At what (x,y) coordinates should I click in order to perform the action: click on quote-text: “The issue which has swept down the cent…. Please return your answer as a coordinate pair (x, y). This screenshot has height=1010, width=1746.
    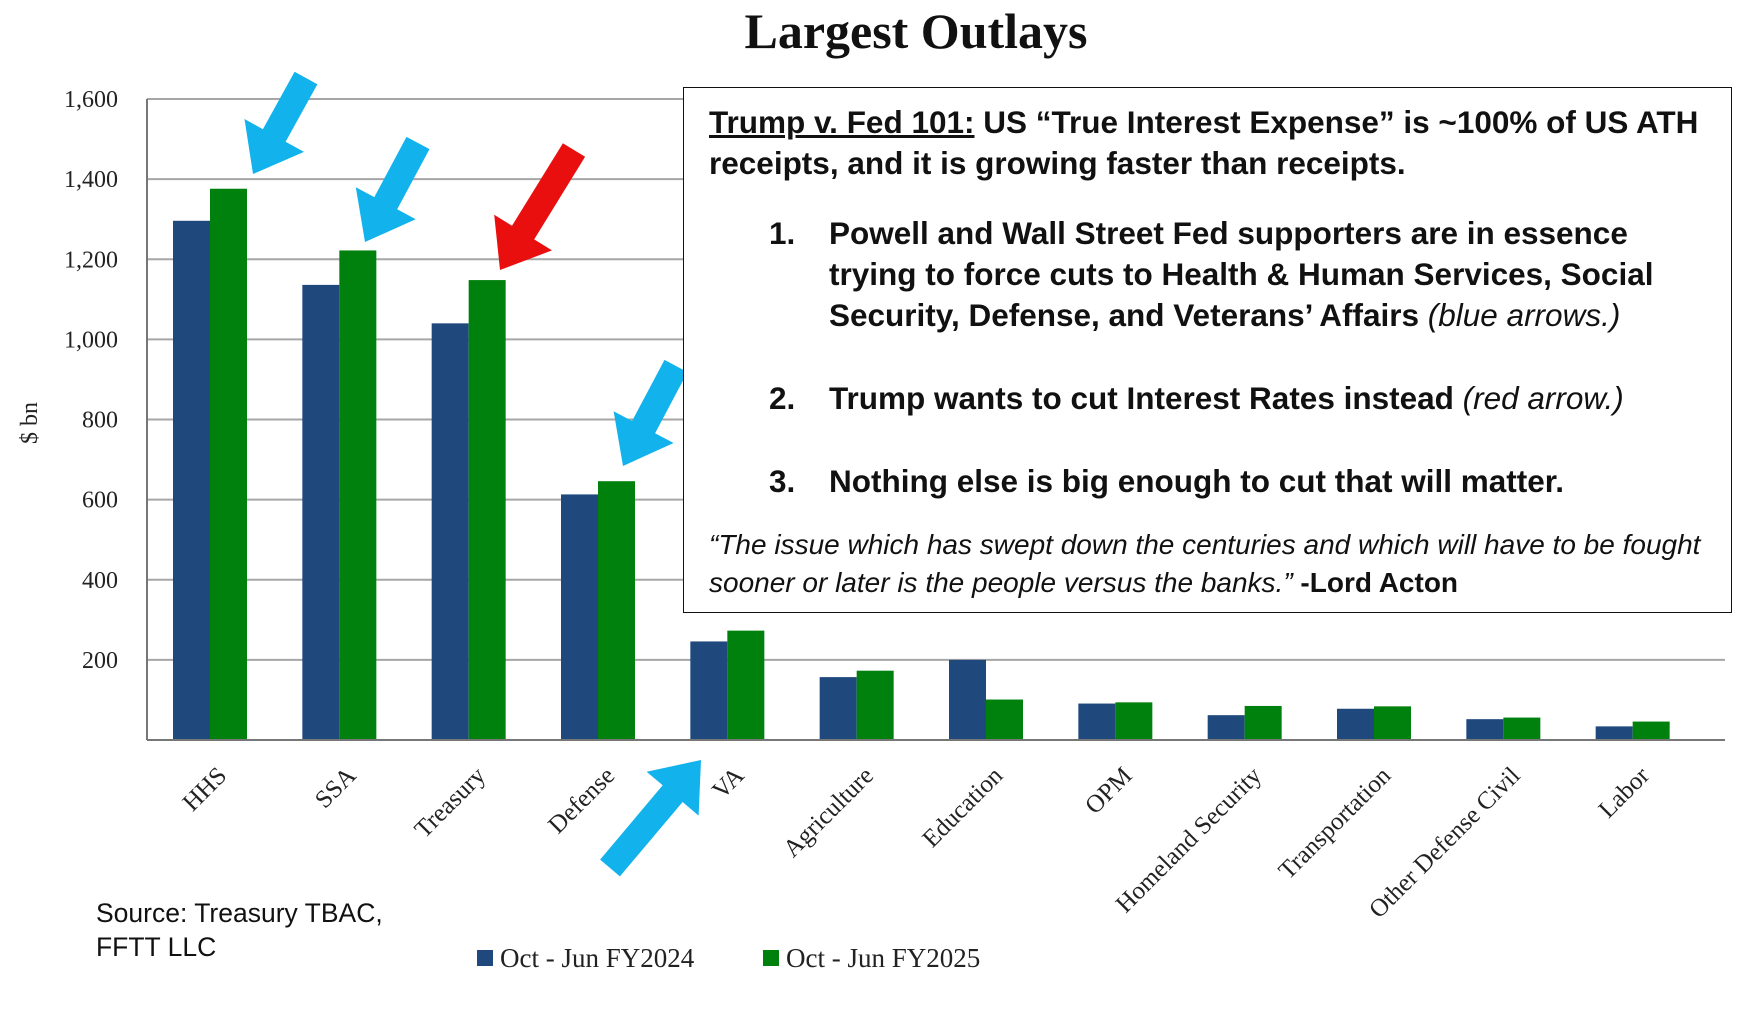
    Looking at the image, I should click on (1205, 563).